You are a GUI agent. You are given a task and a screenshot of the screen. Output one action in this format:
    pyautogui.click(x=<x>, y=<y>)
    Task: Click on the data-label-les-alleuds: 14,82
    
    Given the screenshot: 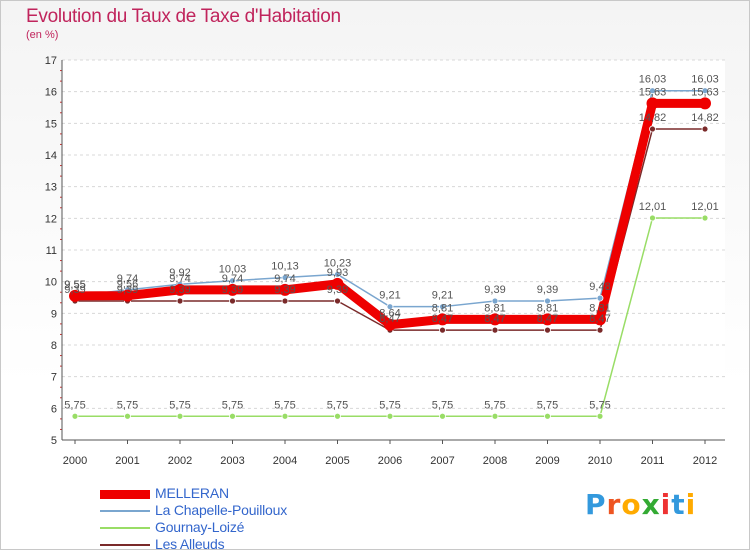 What is the action you would take?
    pyautogui.click(x=705, y=118)
    